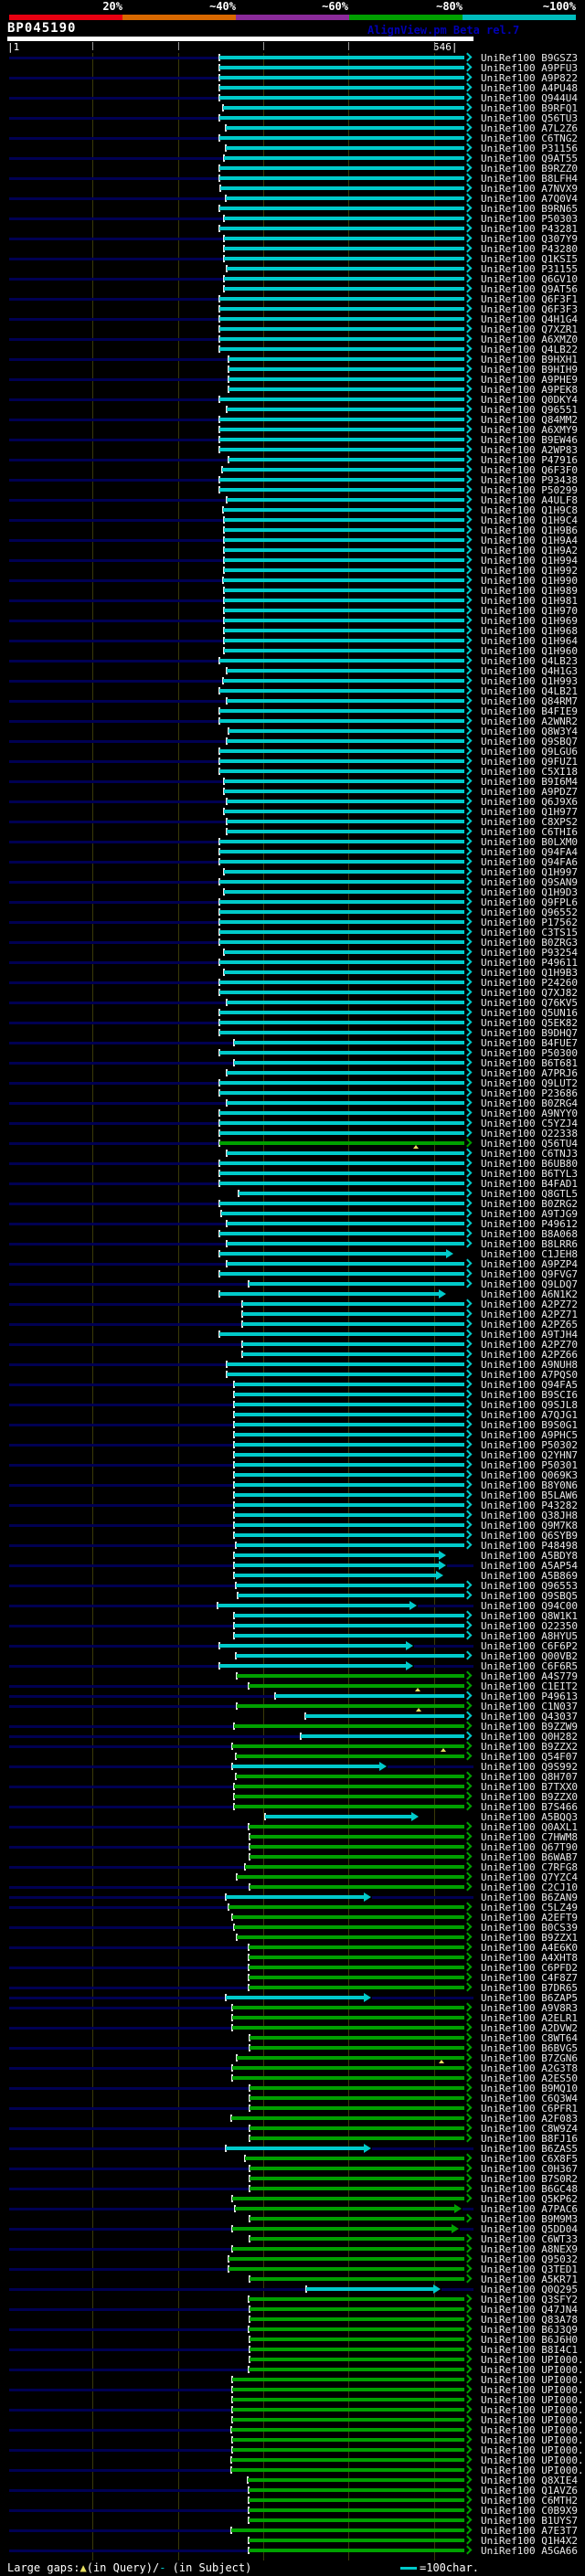  Describe the element at coordinates (293, 2229) in the screenshot. I see `alignment-row: UniRef100_Q5DD04` at that location.